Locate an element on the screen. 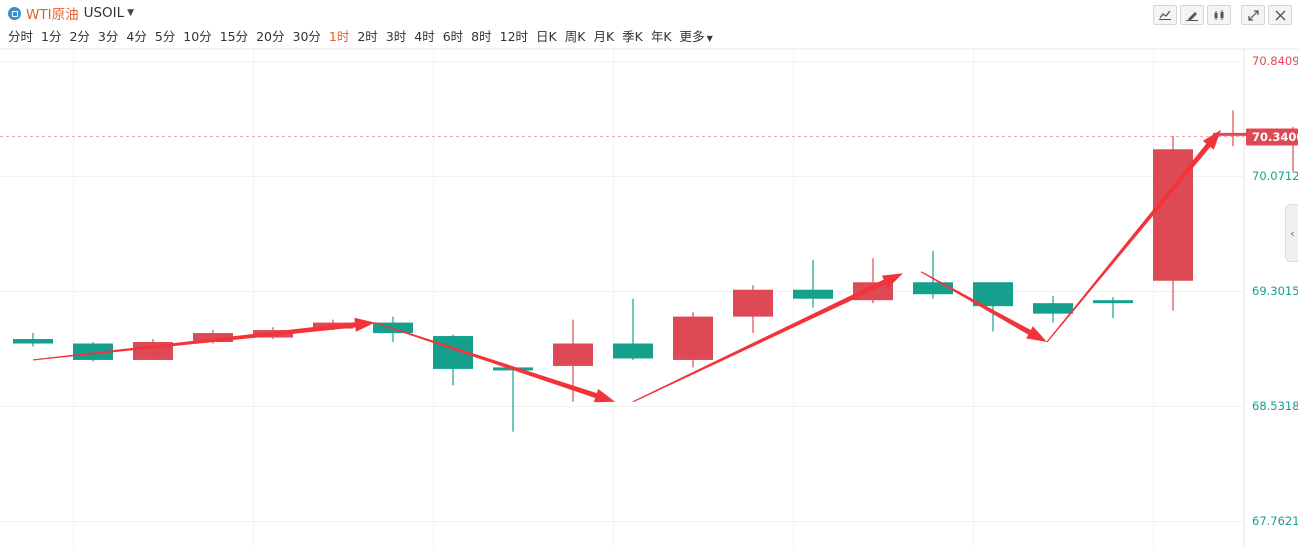  timeframe-15: 8时 is located at coordinates (481, 36).